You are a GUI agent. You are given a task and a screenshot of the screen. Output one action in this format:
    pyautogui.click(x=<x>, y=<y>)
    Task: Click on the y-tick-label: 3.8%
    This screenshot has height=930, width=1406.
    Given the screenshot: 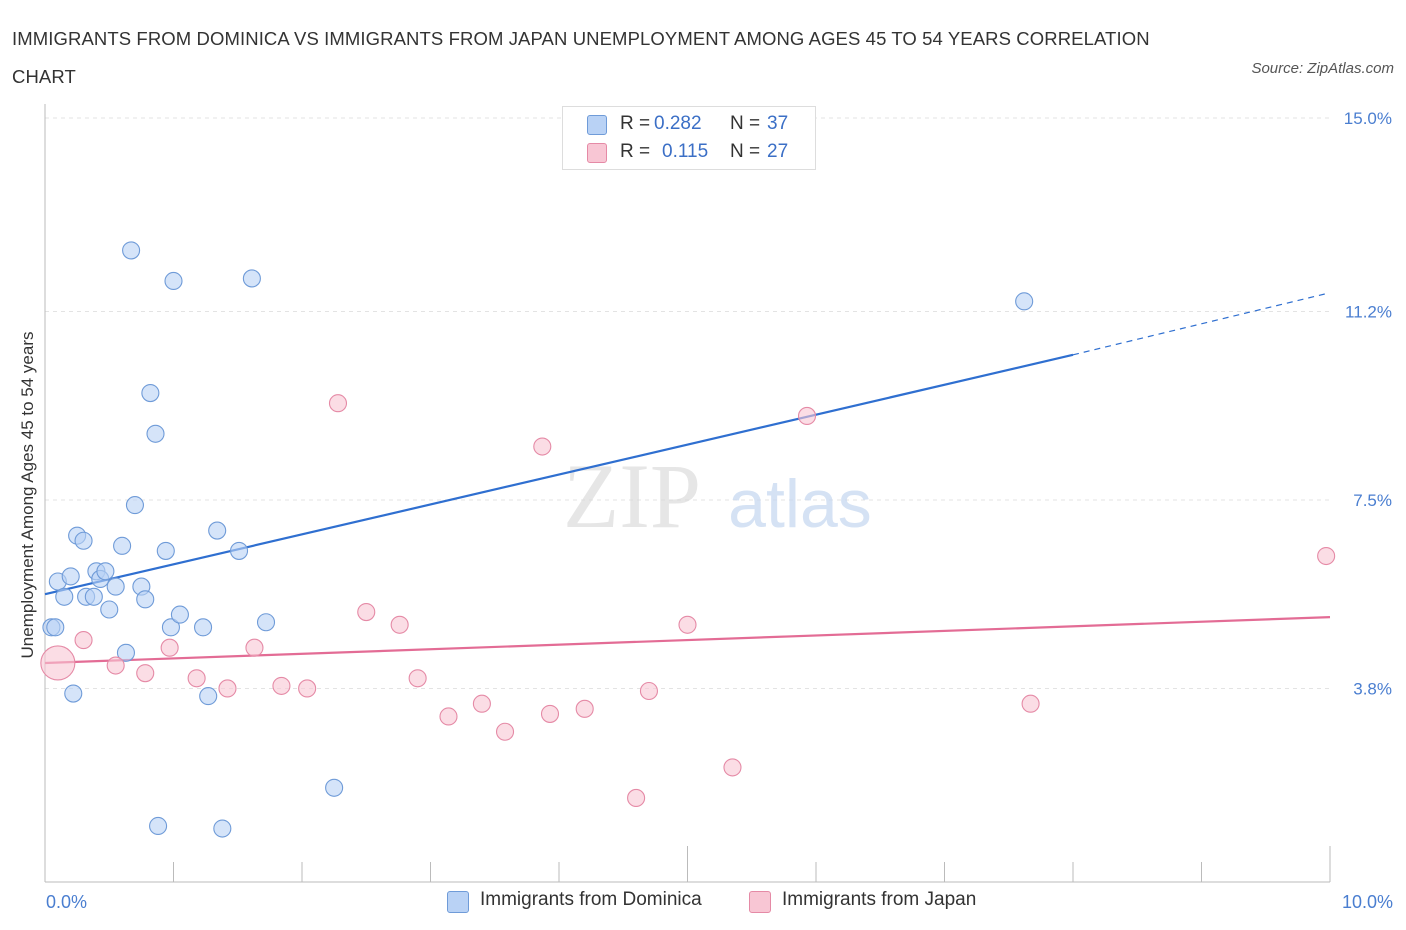 What is the action you would take?
    pyautogui.click(x=1372, y=688)
    